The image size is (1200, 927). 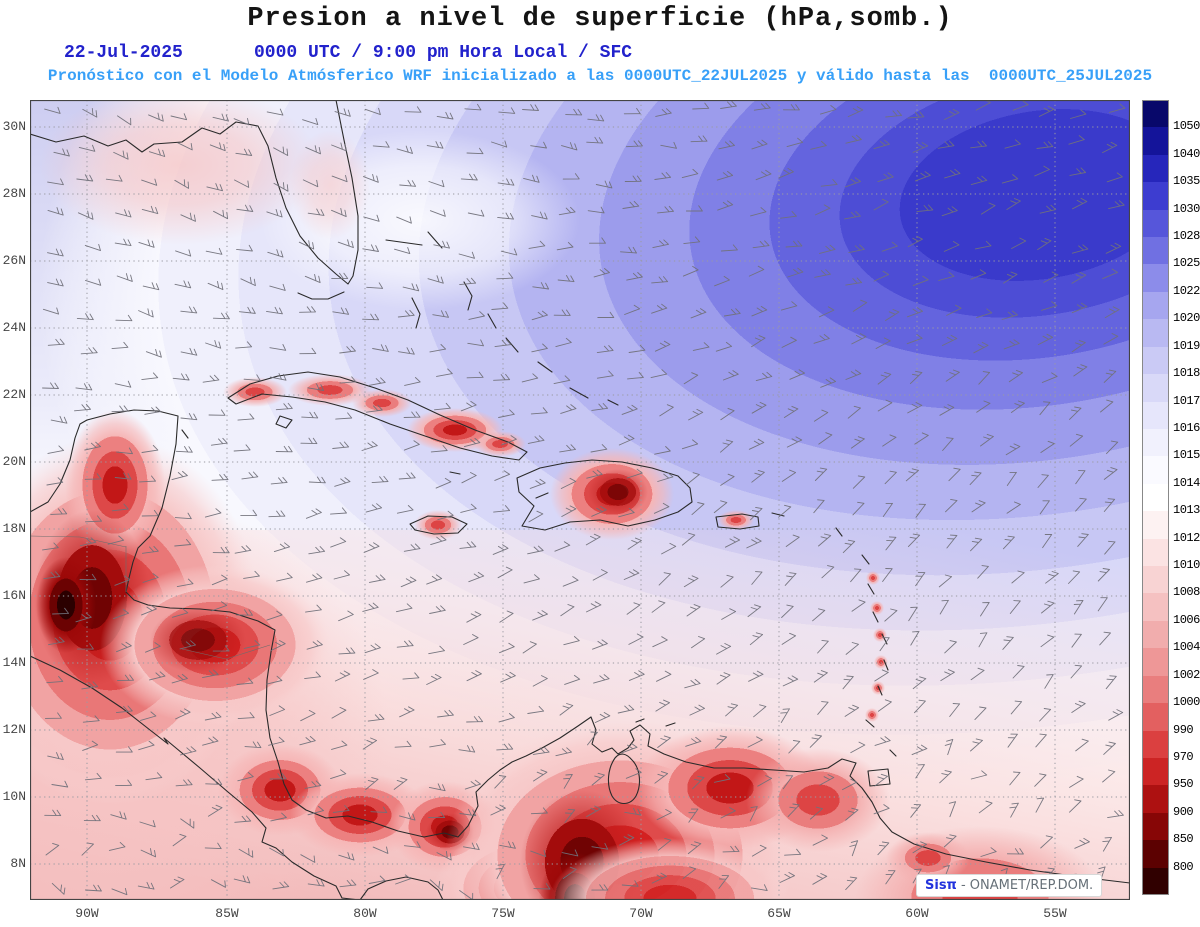 I want to click on colorbar-label: 1014, so click(x=1186, y=482).